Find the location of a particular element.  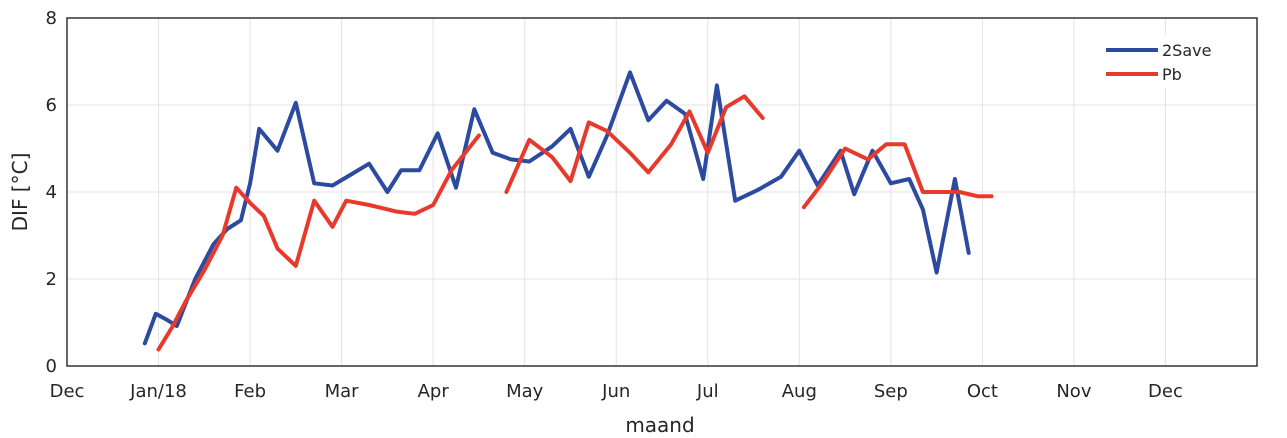

y-tick-label: 4 is located at coordinates (51, 192).